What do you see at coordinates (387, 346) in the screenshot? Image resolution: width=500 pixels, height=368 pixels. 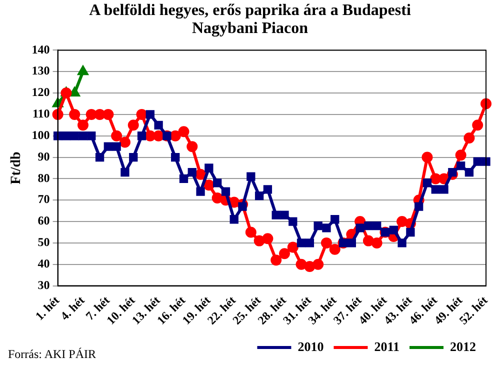 I see `legend-label: 2011` at bounding box center [387, 346].